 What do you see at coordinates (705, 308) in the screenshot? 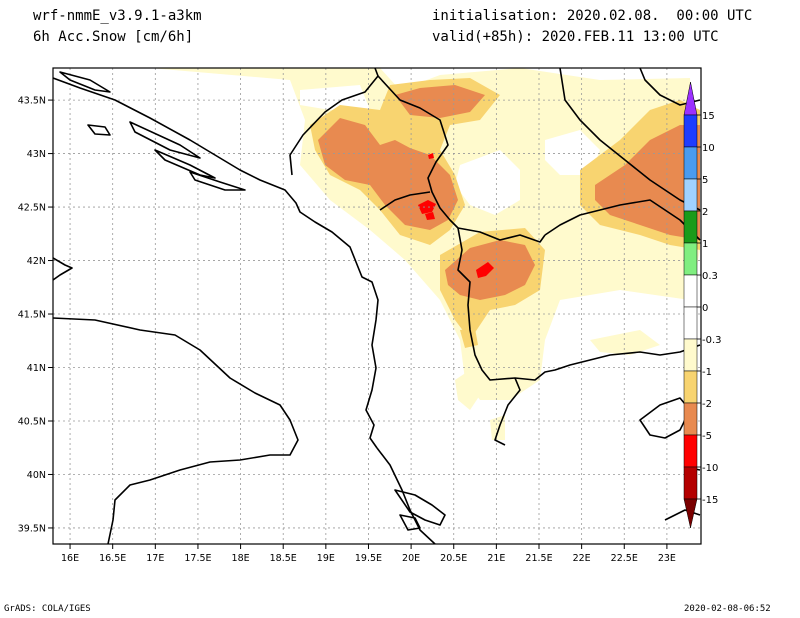
I see `colorbar-label: 0` at bounding box center [705, 308].